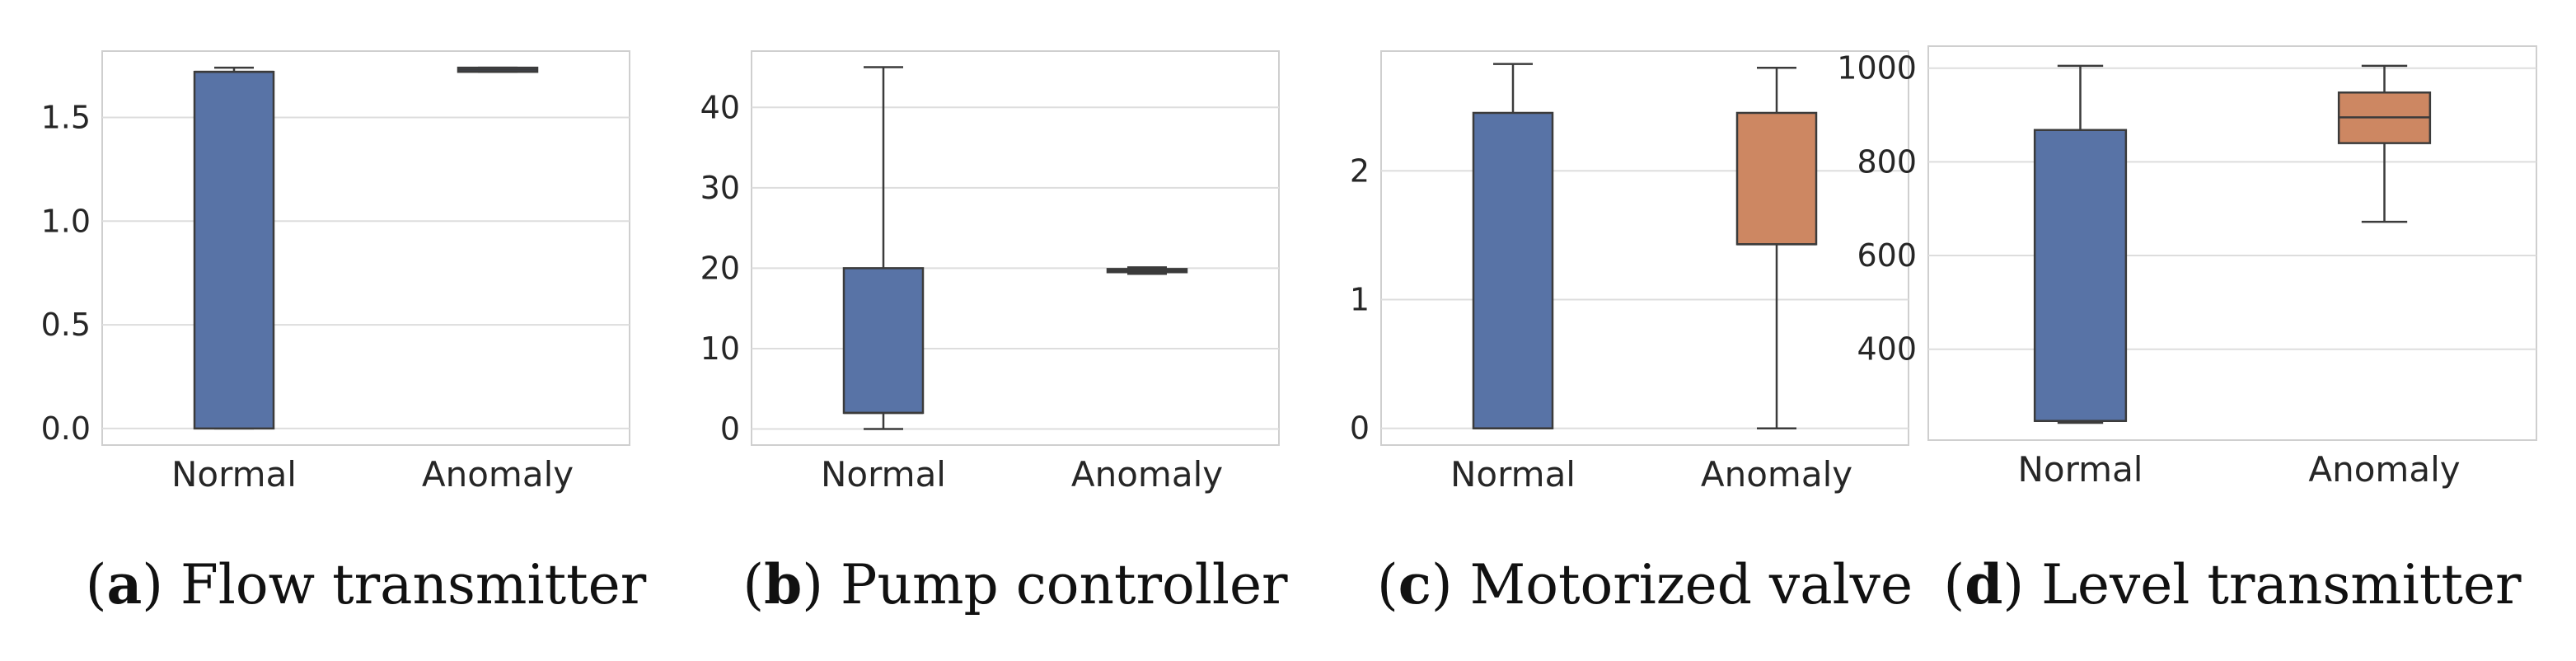  I want to click on y-tick-label: 1.0, so click(66, 221).